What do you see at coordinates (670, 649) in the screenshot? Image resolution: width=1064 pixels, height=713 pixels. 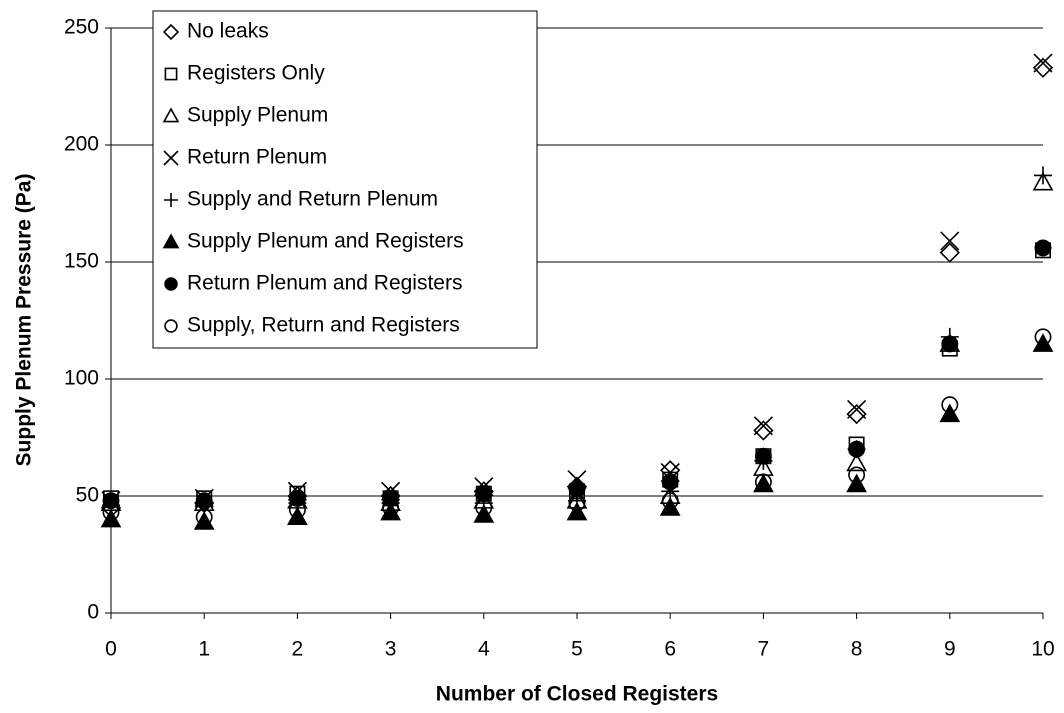 I see `x-tick-label: 6` at bounding box center [670, 649].